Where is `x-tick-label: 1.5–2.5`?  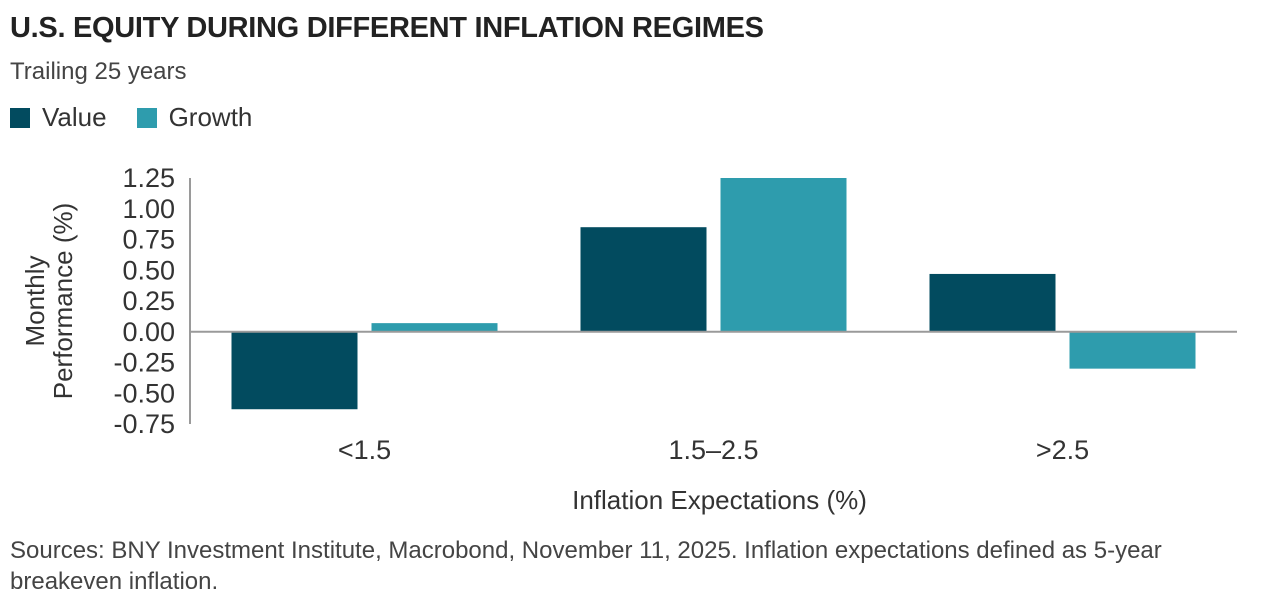
x-tick-label: 1.5–2.5 is located at coordinates (713, 450).